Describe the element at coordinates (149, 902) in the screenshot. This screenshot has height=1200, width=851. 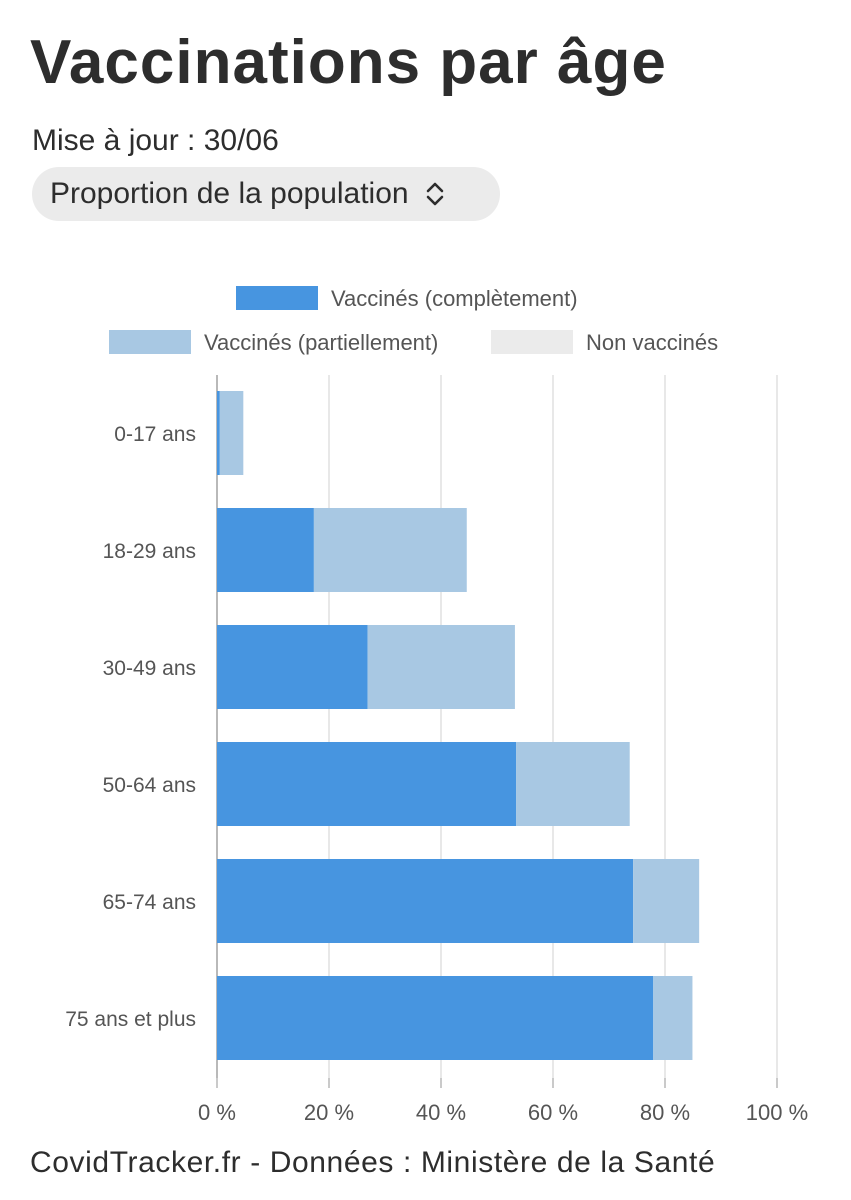
I see `y-label-4: 65-74 ans` at that location.